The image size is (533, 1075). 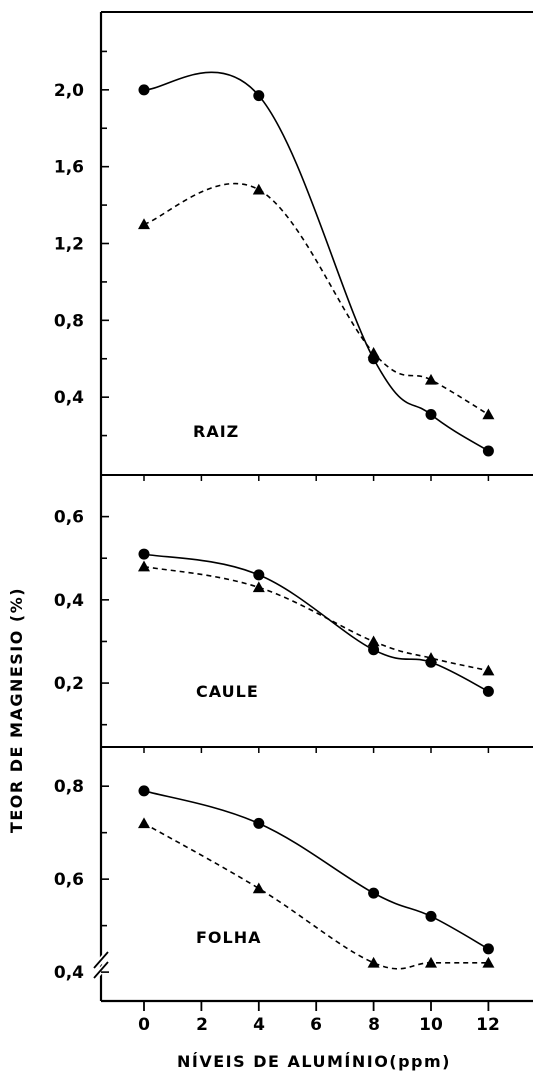 What do you see at coordinates (488, 1025) in the screenshot?
I see `x-tick-label: 12` at bounding box center [488, 1025].